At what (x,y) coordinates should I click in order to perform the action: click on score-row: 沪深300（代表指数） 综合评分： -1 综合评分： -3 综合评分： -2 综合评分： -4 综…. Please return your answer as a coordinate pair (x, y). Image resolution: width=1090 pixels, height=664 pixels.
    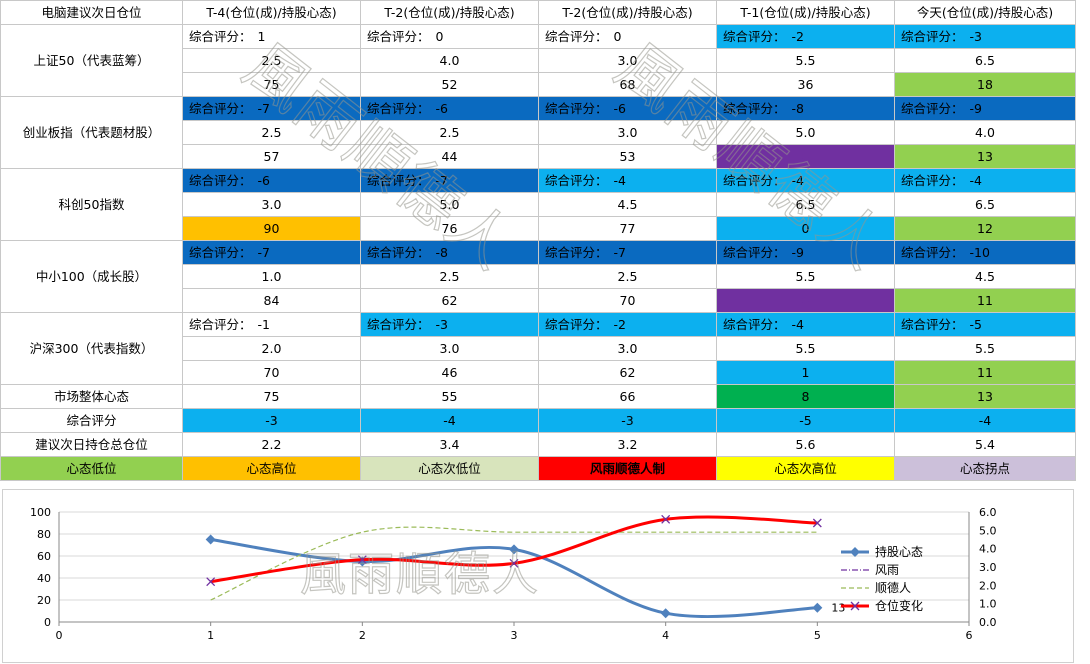
    Looking at the image, I should click on (538, 348).